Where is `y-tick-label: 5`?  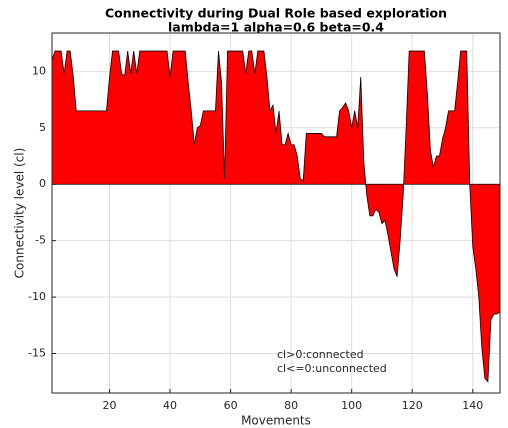
y-tick-label: 5 is located at coordinates (42, 127).